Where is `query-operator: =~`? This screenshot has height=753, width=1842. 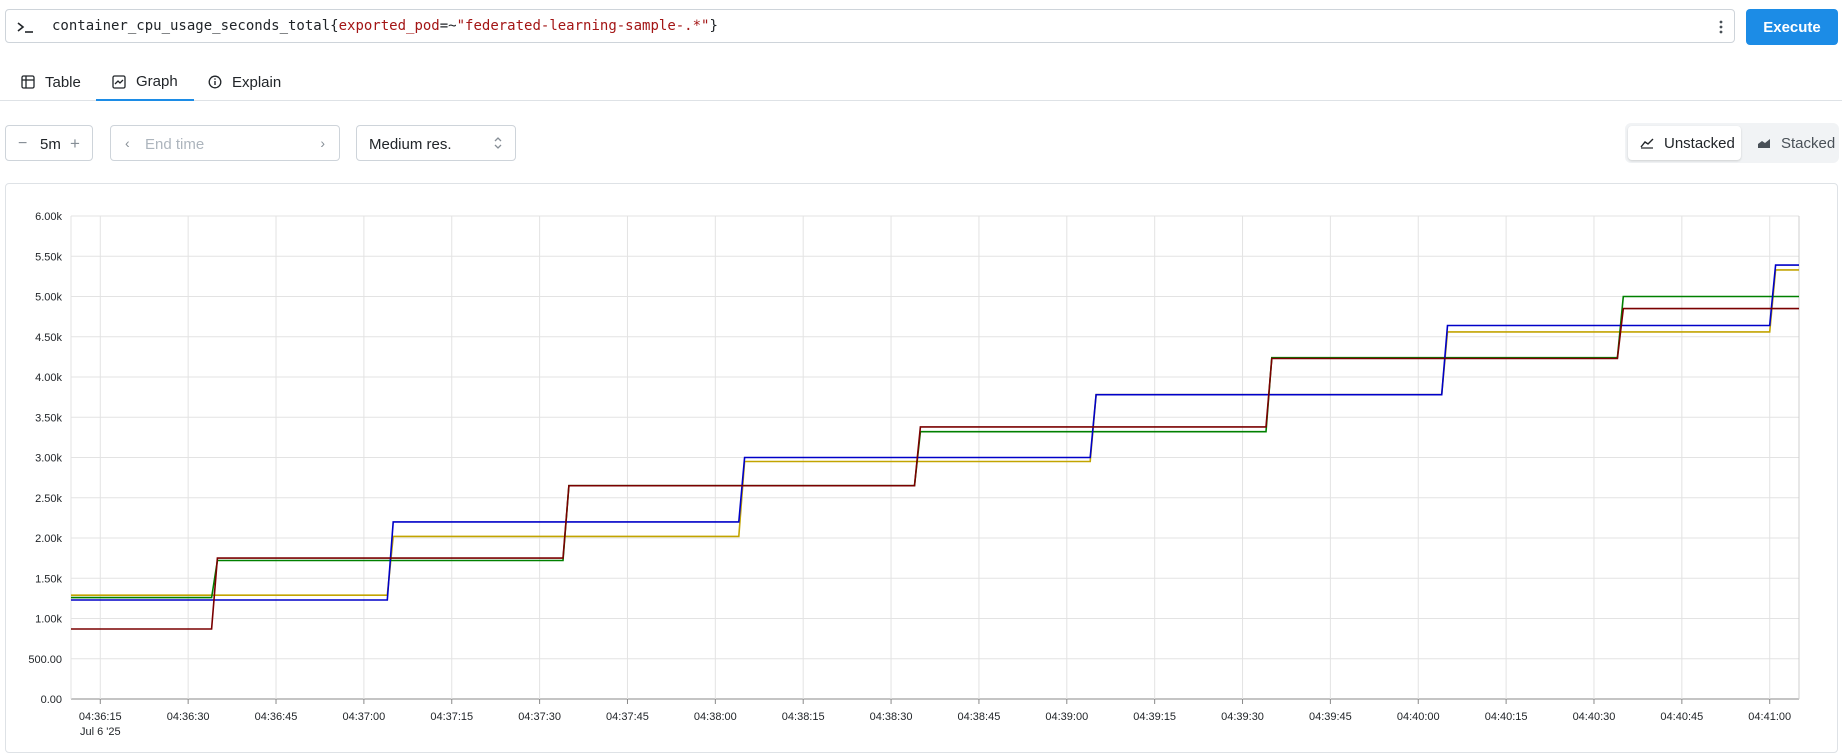
query-operator: =~ is located at coordinates (448, 26).